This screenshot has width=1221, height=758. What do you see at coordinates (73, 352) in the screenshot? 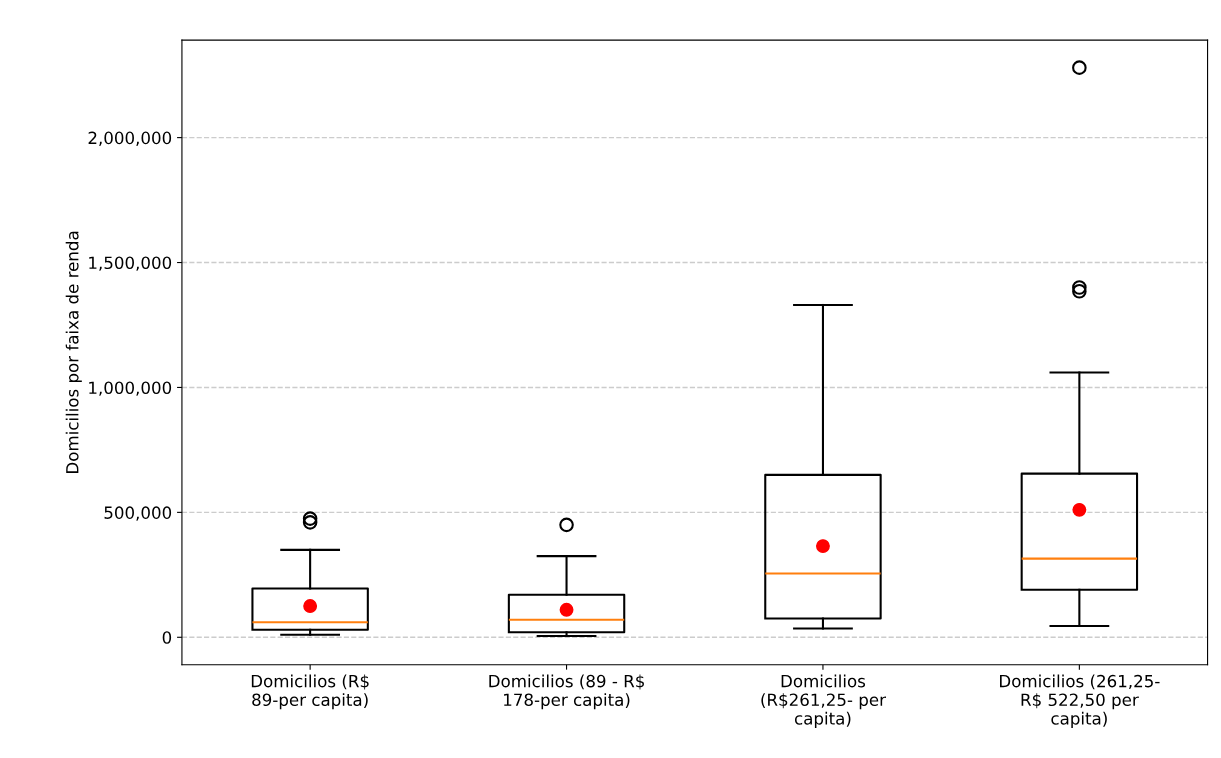
I see `y-axis-title: Domicilios por faixa de renda` at bounding box center [73, 352].